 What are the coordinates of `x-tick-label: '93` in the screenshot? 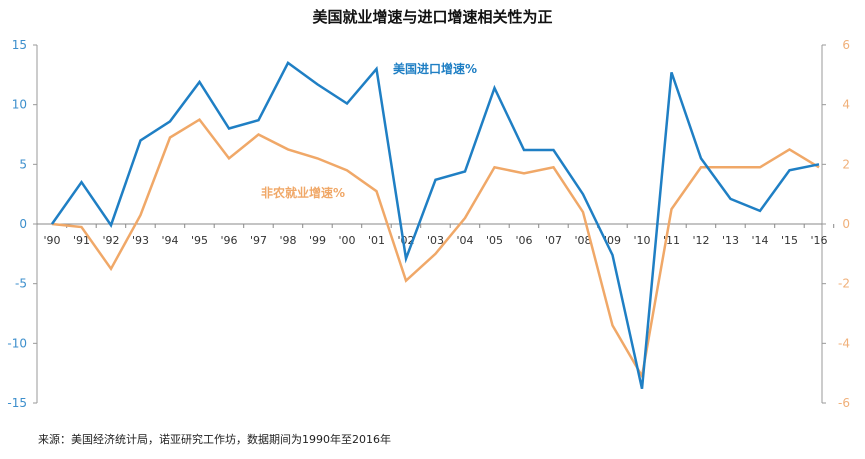 It's located at (140, 240).